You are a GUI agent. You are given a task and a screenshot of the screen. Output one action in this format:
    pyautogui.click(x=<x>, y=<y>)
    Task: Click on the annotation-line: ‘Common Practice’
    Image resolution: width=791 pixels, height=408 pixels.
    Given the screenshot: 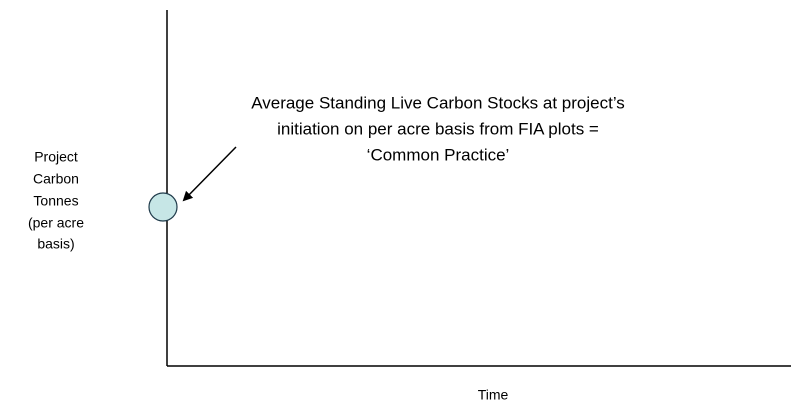 What is the action you would take?
    pyautogui.click(x=438, y=154)
    